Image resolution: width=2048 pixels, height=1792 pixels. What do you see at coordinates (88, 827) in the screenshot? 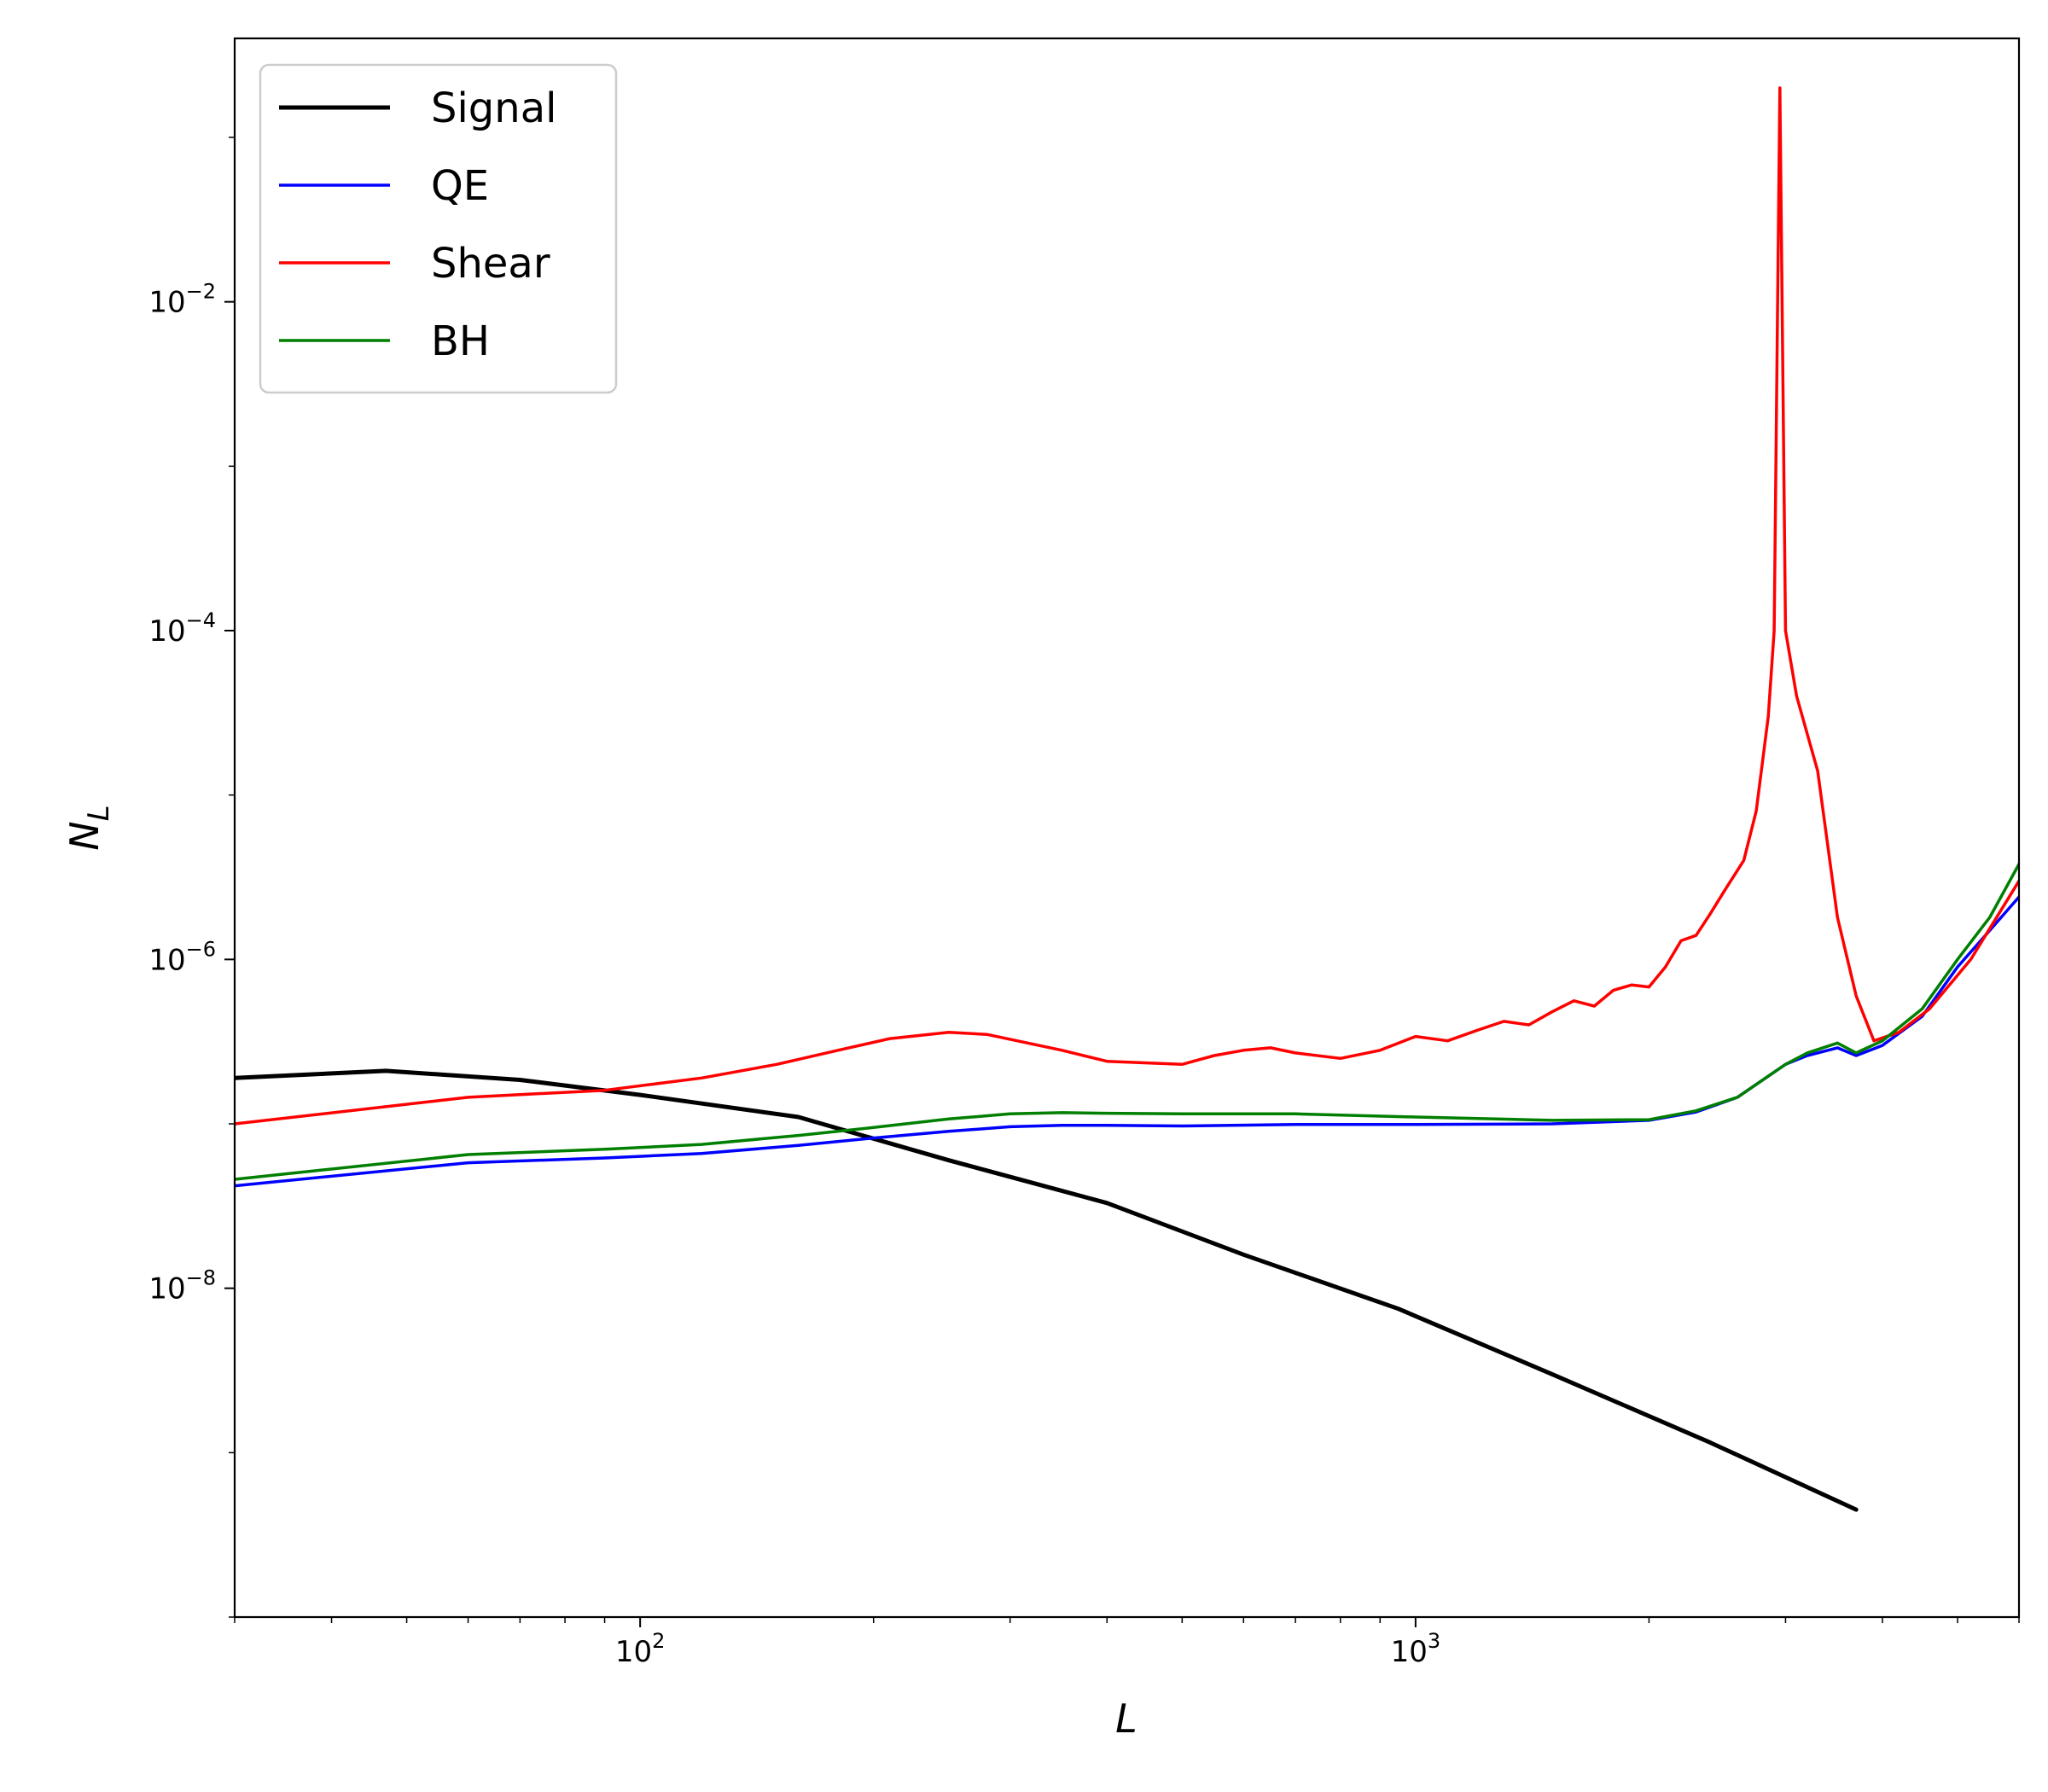
I see `y-axis-label: NL` at bounding box center [88, 827].